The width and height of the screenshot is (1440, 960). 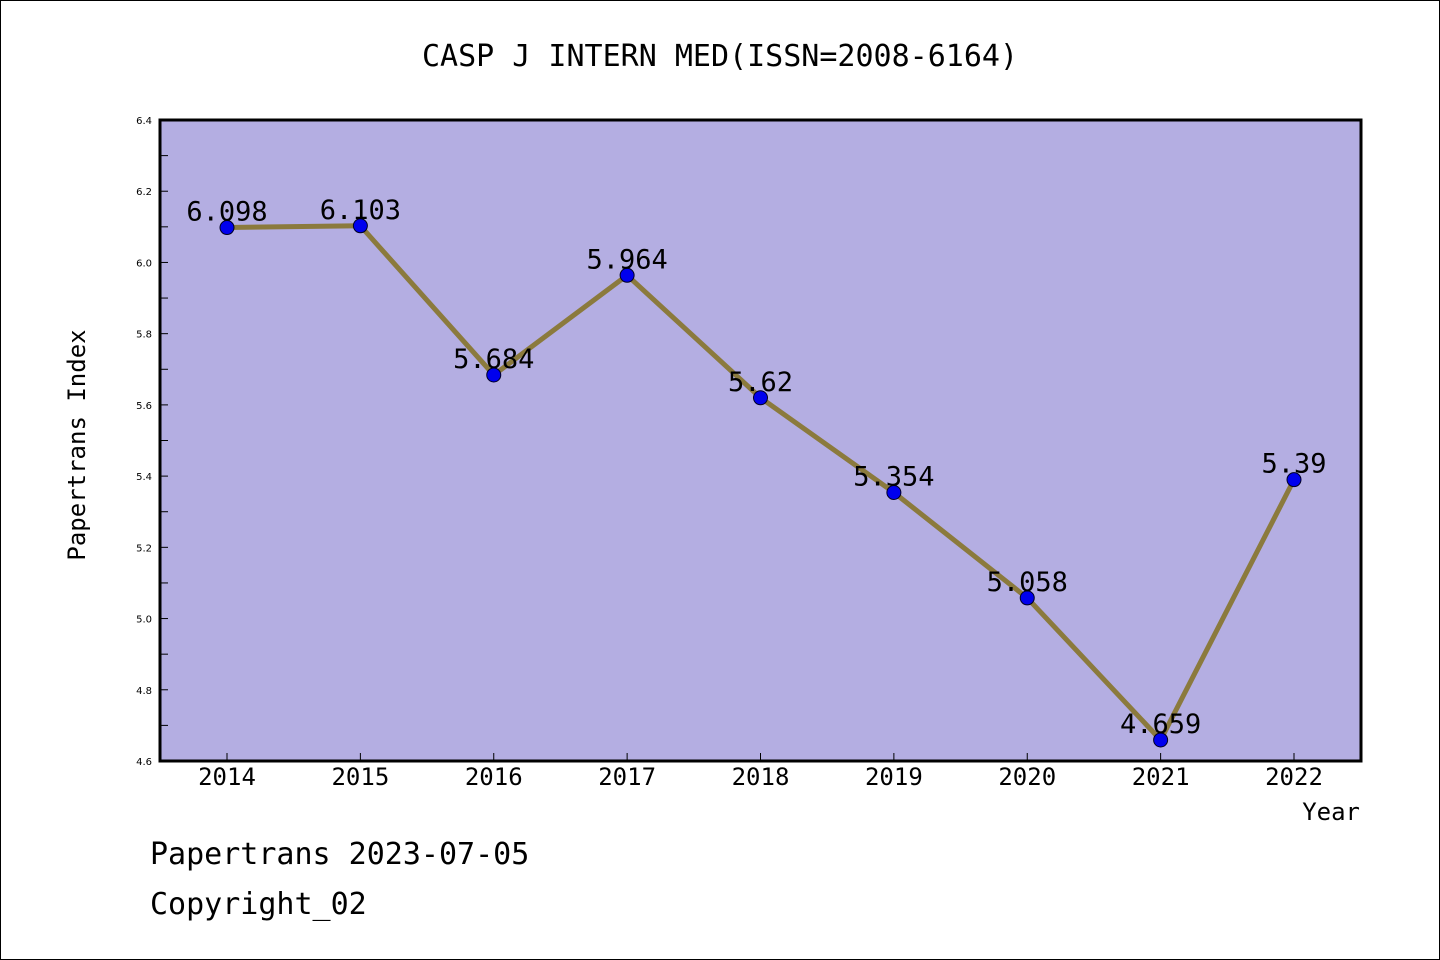 I want to click on chart-title: CASP J INTERN MED(ISSN=2008-6164), so click(x=720, y=56).